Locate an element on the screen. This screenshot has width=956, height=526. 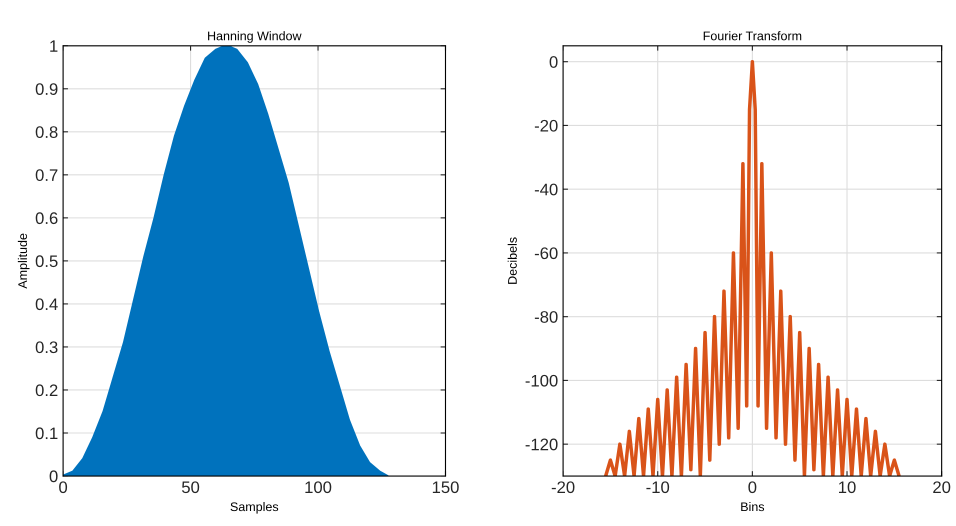
x-tick-label: 20 is located at coordinates (941, 487).